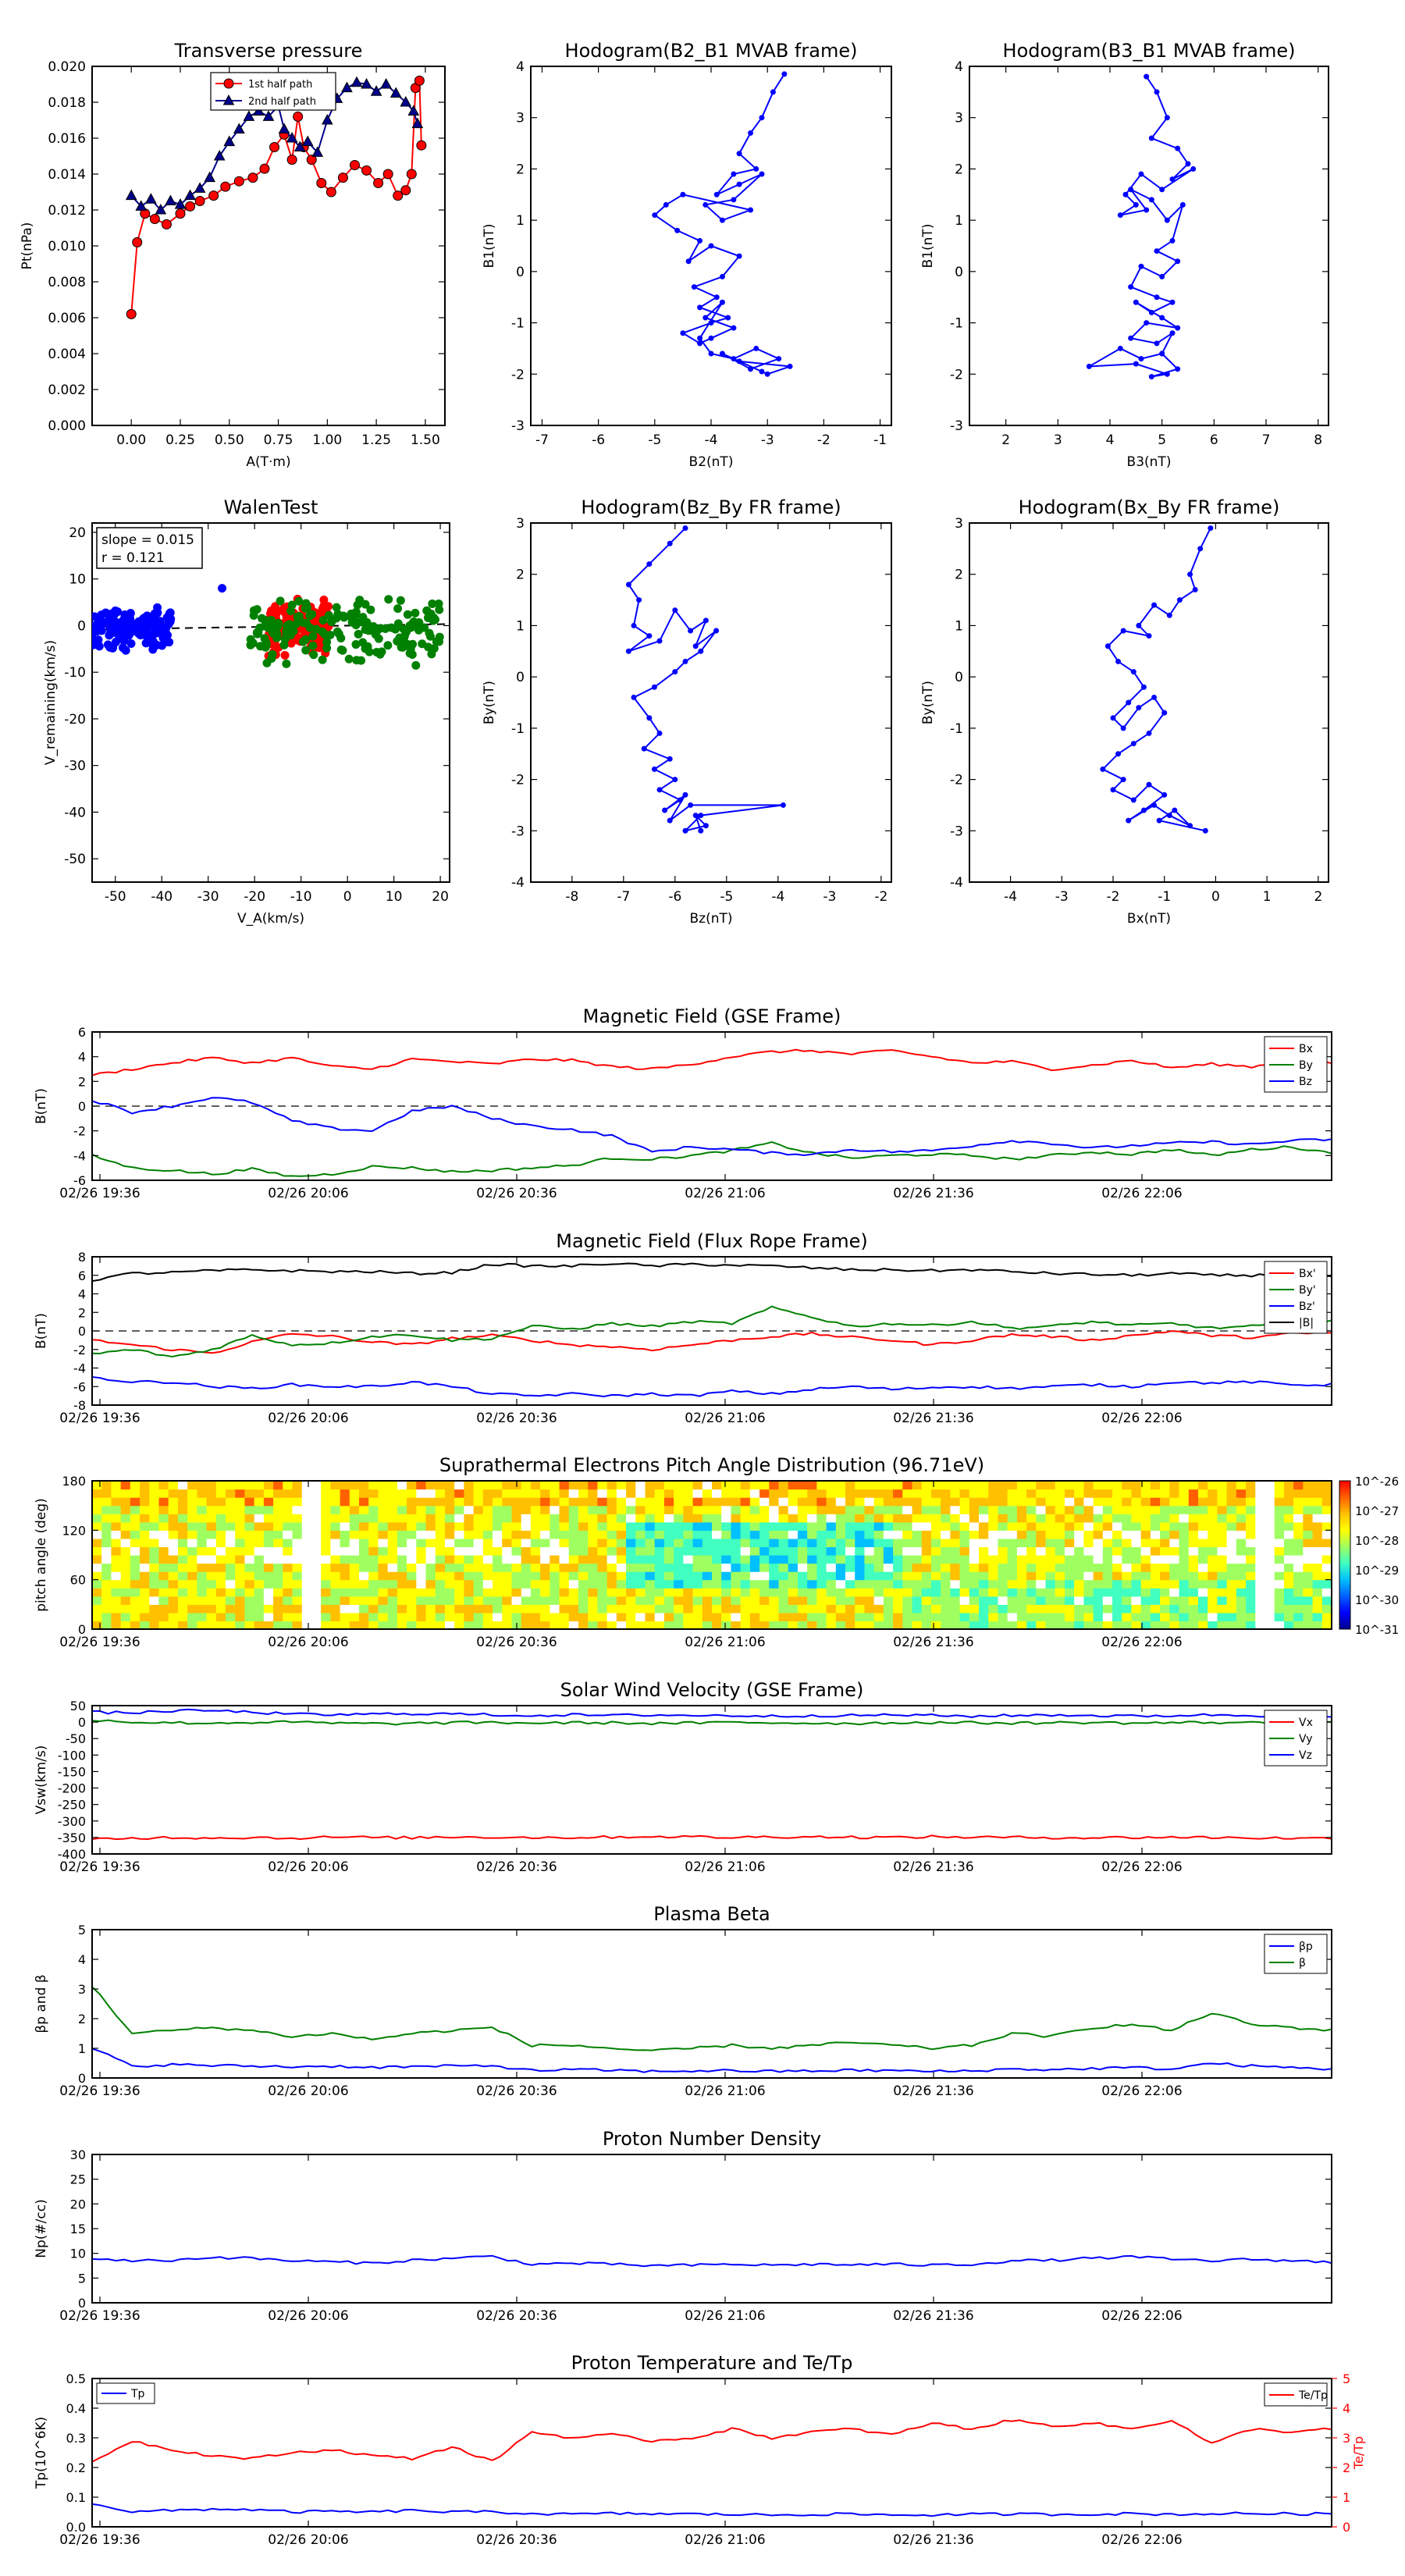 Image resolution: width=1405 pixels, height=2576 pixels. I want to click on axis-ytick-label: 10, so click(77, 580).